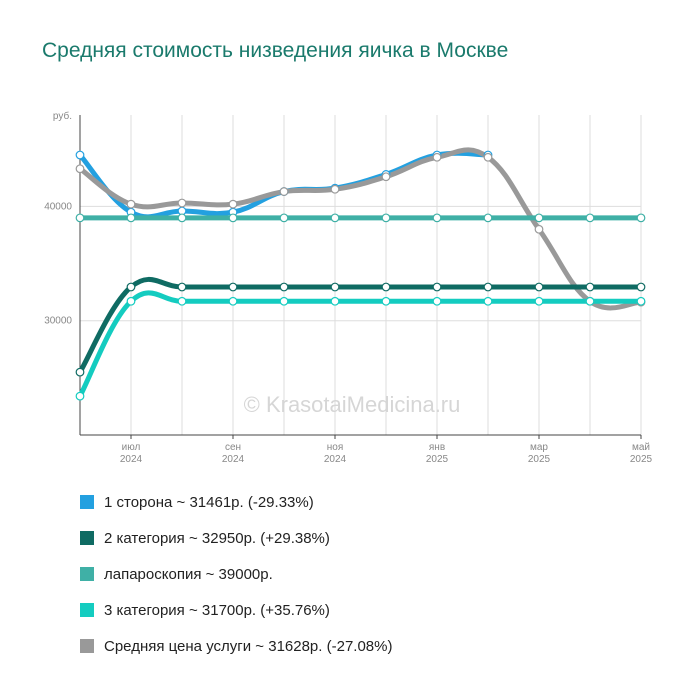 The width and height of the screenshot is (700, 680). I want to click on legend-item-3-kategoriya: 3 категория ~ 31700р. (+35.76%), so click(236, 610).